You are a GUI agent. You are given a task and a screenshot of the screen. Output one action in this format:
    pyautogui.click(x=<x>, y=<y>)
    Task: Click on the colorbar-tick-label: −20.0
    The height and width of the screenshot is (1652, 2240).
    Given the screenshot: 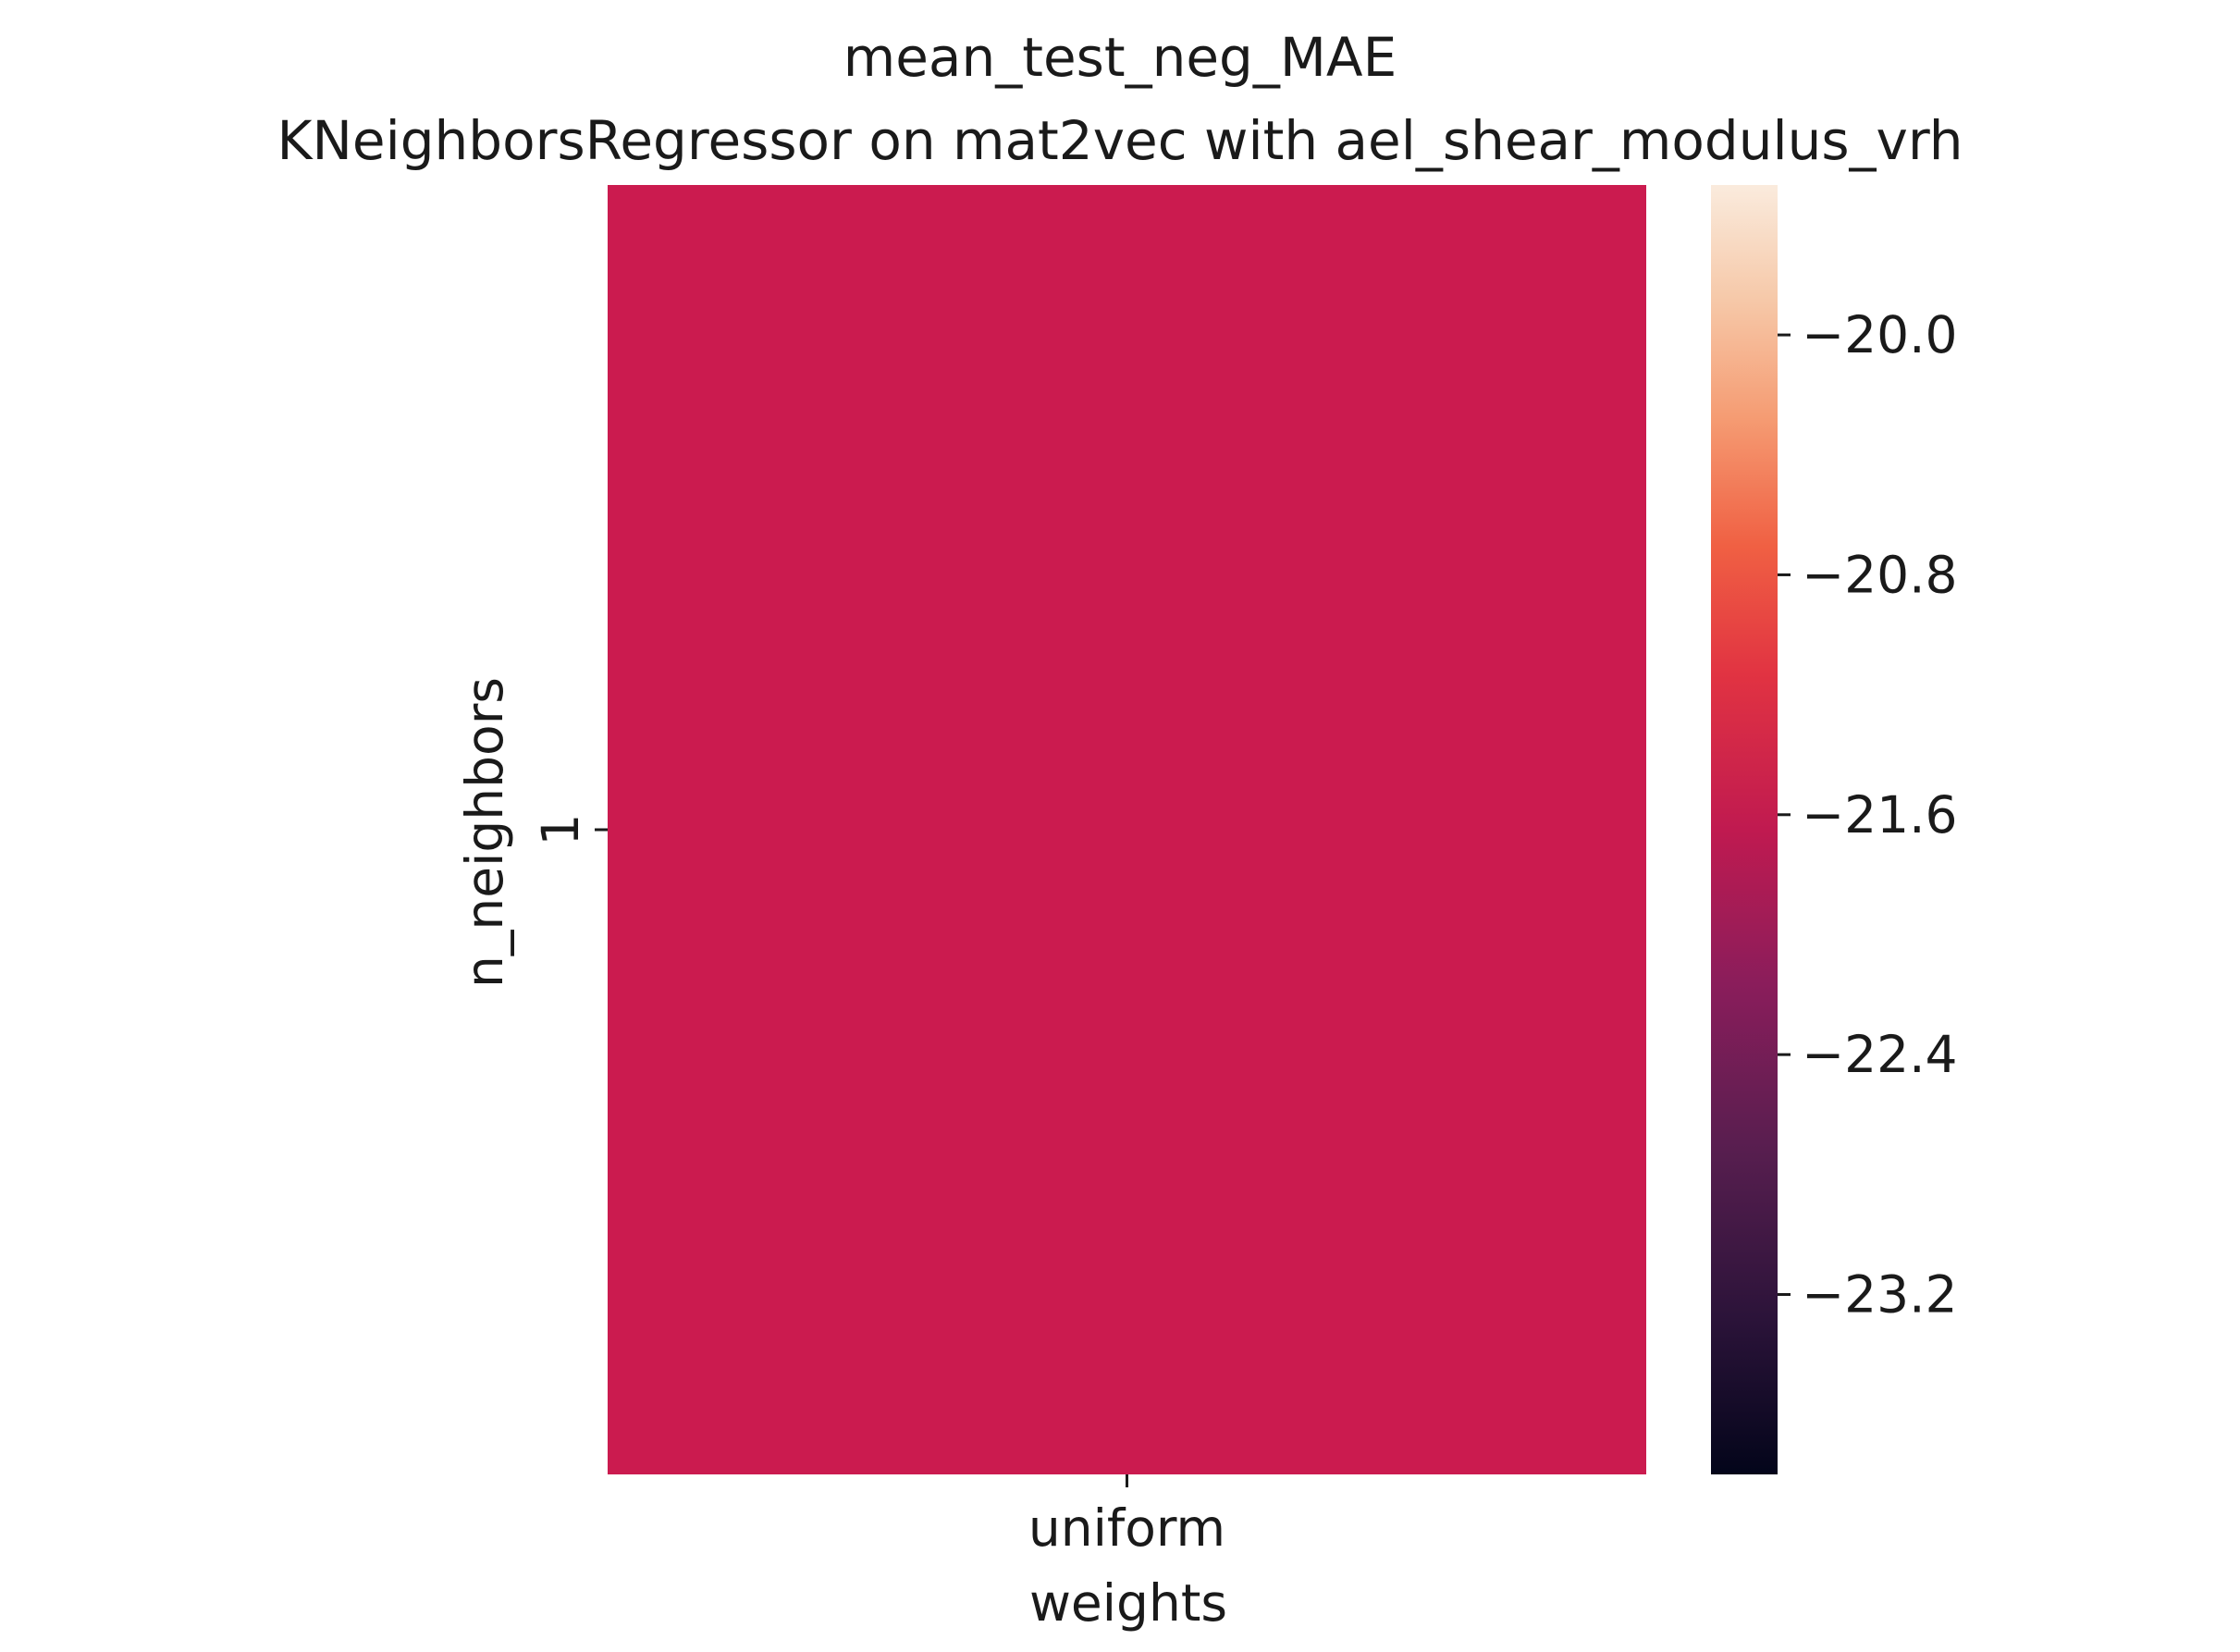 What is the action you would take?
    pyautogui.click(x=1880, y=334)
    